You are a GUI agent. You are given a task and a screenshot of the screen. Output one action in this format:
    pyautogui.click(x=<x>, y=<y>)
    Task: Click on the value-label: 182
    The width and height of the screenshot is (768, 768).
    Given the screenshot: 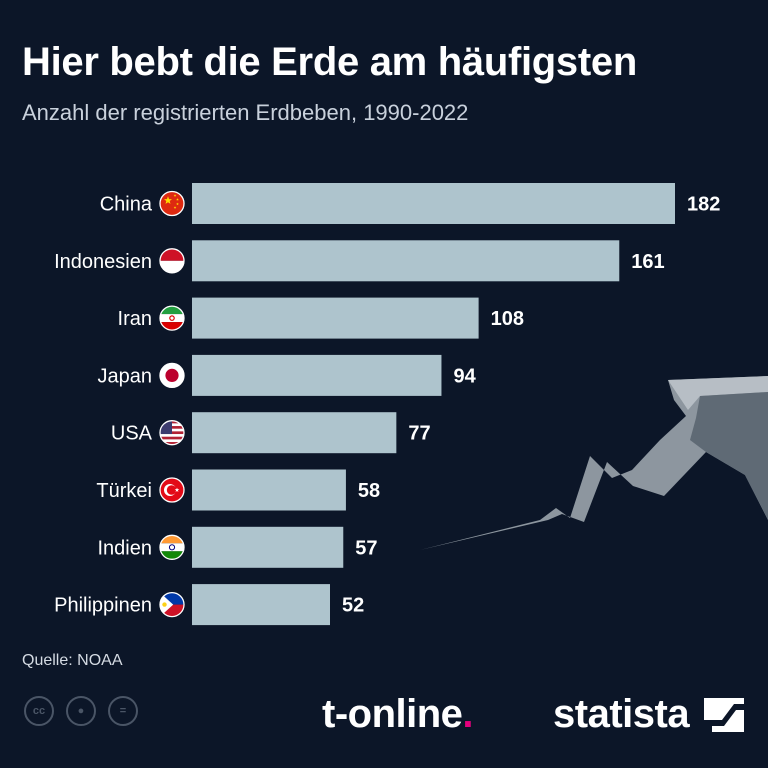 What is the action you would take?
    pyautogui.click(x=703, y=205)
    